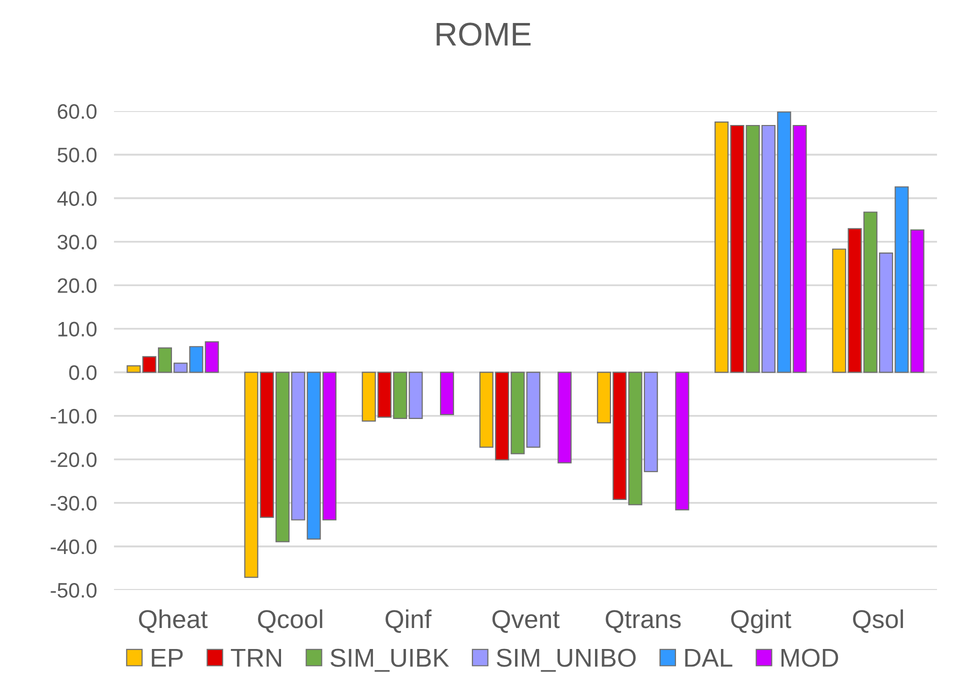 The width and height of the screenshot is (966, 686). What do you see at coordinates (810, 657) in the screenshot?
I see `legend-label: MOD` at bounding box center [810, 657].